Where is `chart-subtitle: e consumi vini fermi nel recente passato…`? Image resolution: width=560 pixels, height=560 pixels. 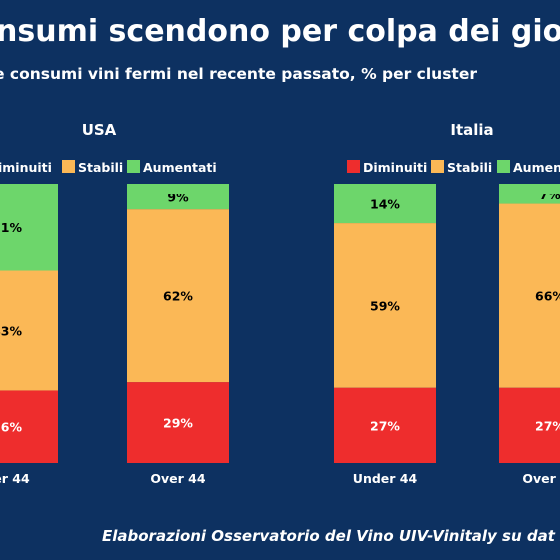 chart-subtitle: e consumi vini fermi nel recente passato… is located at coordinates (238, 74).